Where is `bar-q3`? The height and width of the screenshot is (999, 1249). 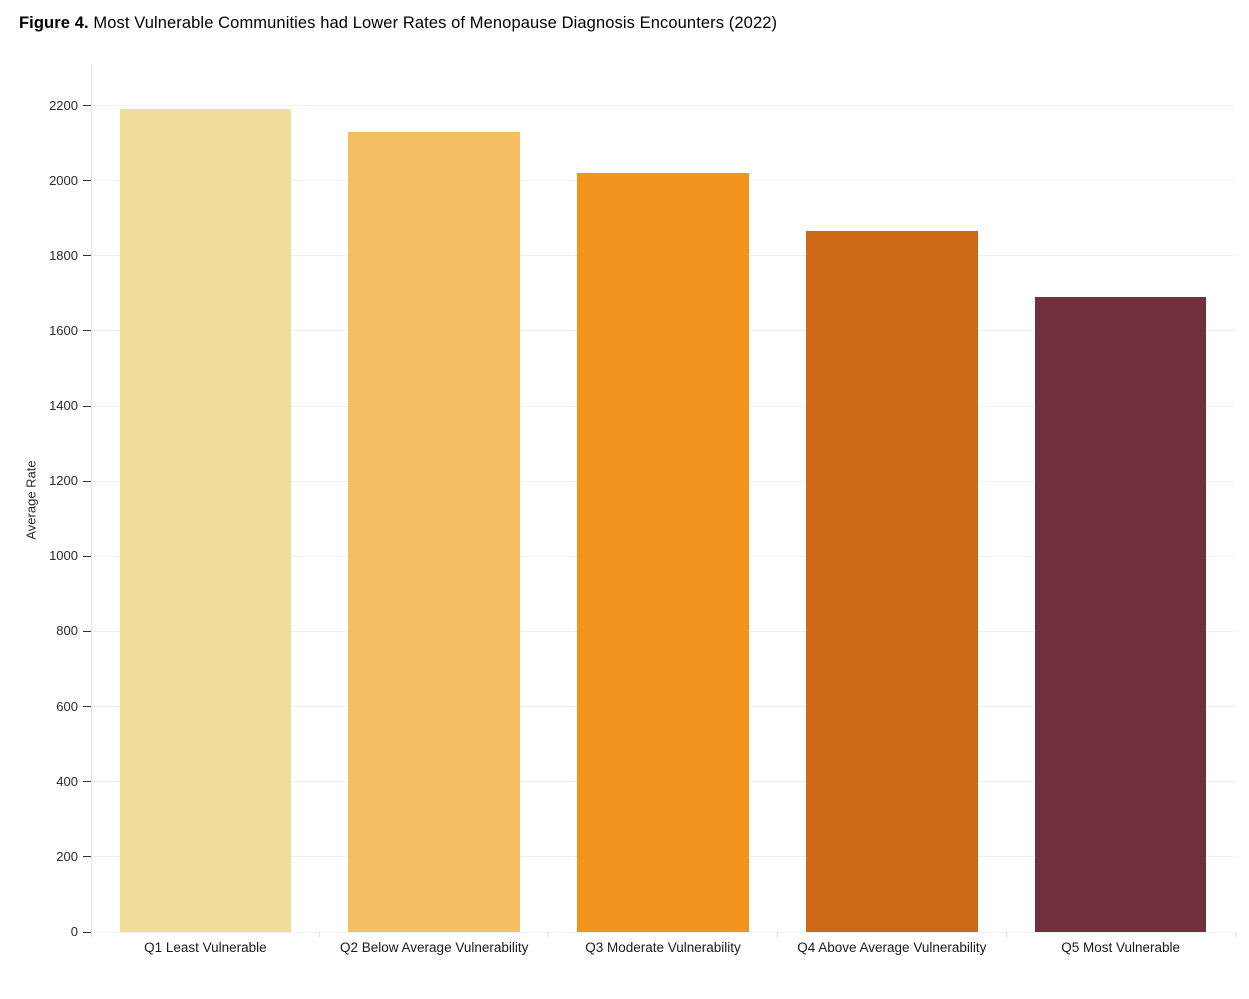
bar-q3 is located at coordinates (663, 552).